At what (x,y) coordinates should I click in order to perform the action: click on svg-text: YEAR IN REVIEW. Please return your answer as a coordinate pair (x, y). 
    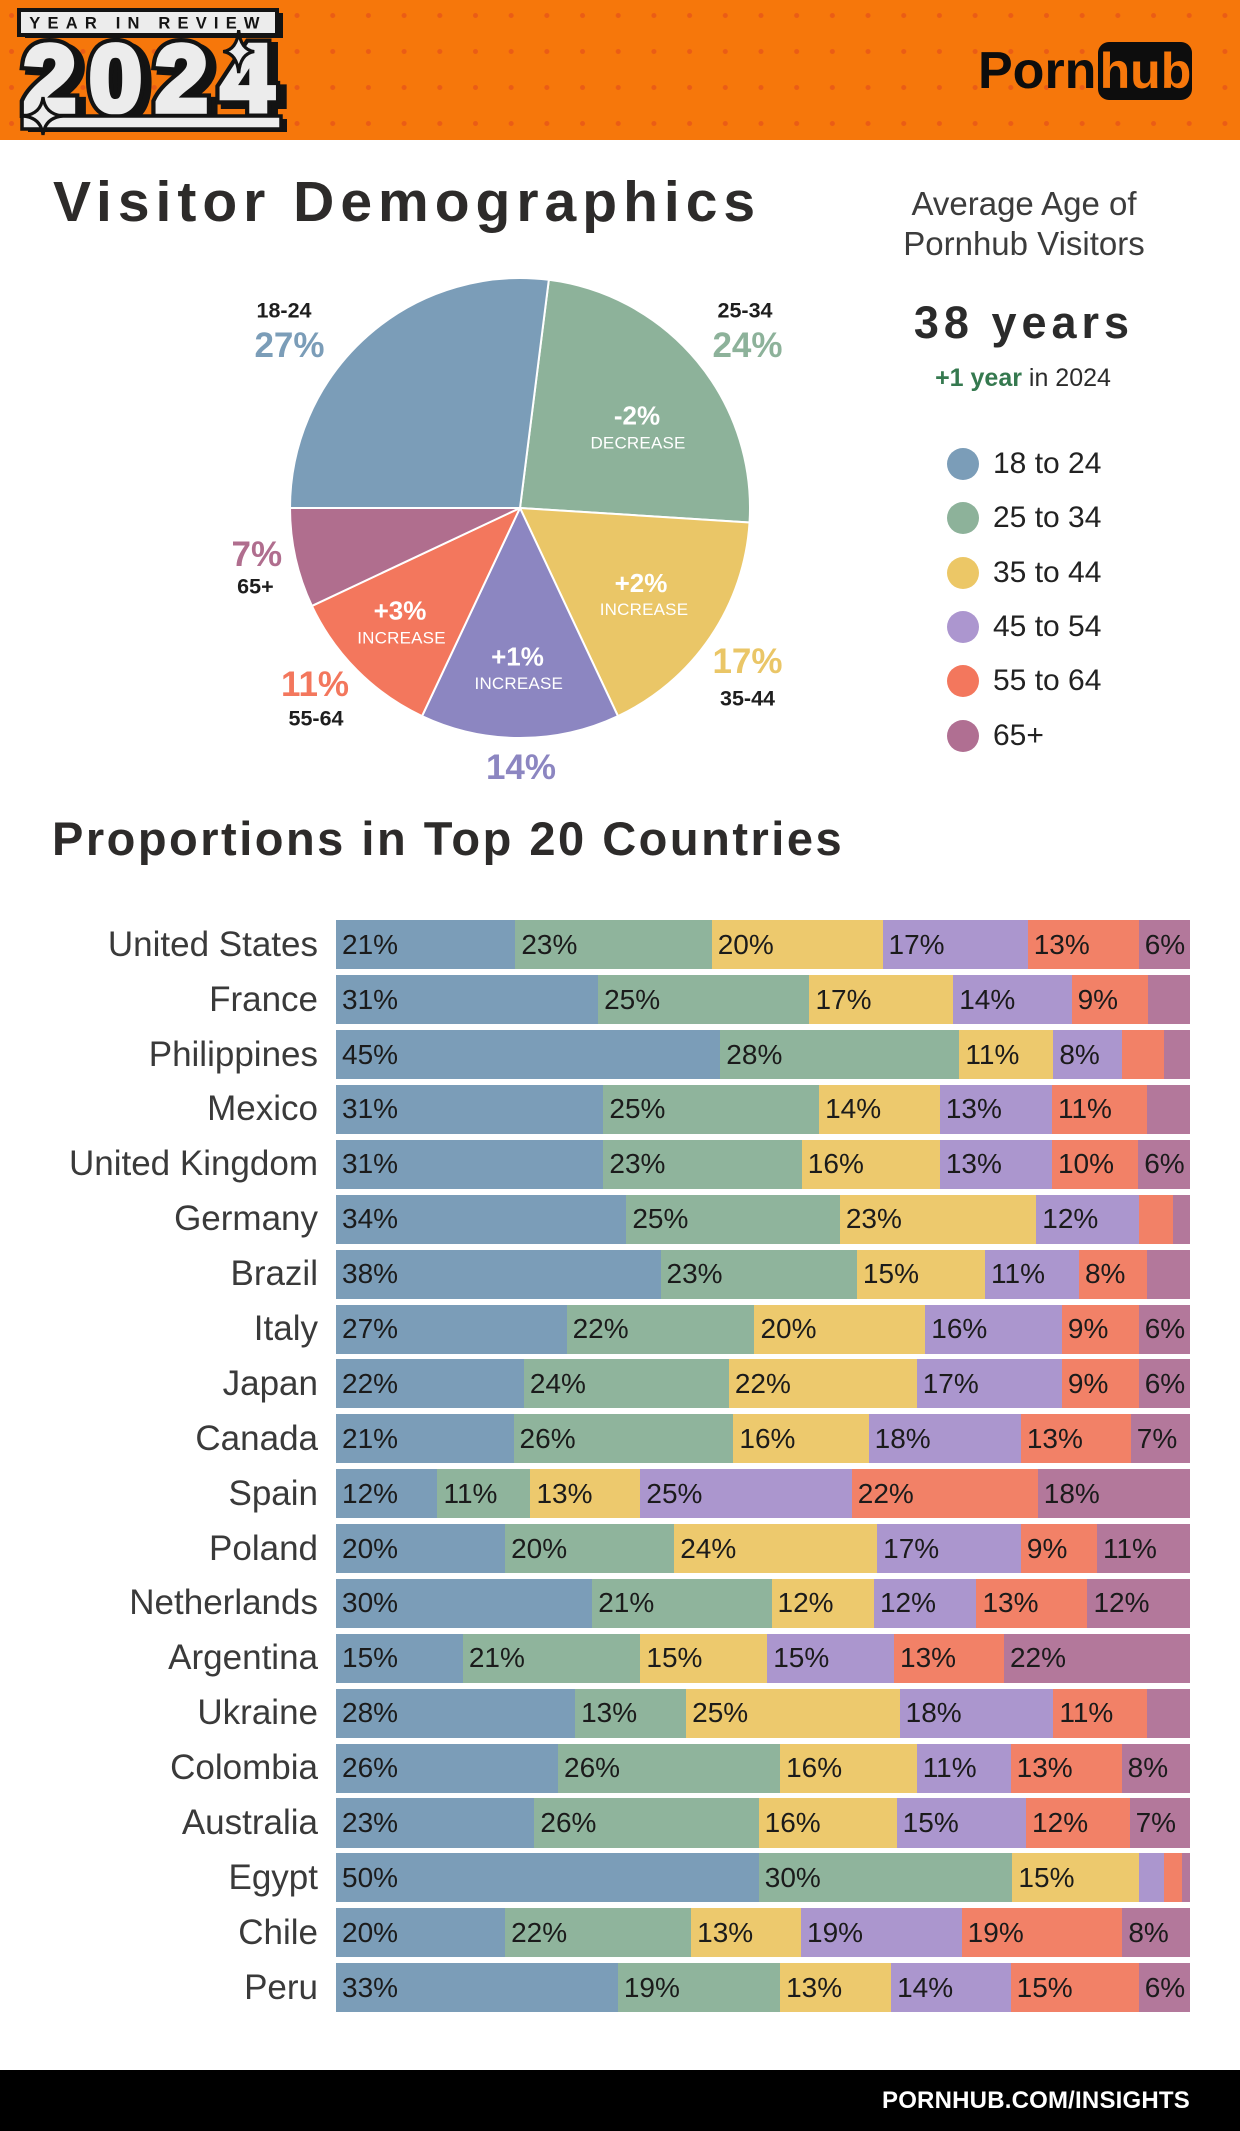
    Looking at the image, I should click on (147, 24).